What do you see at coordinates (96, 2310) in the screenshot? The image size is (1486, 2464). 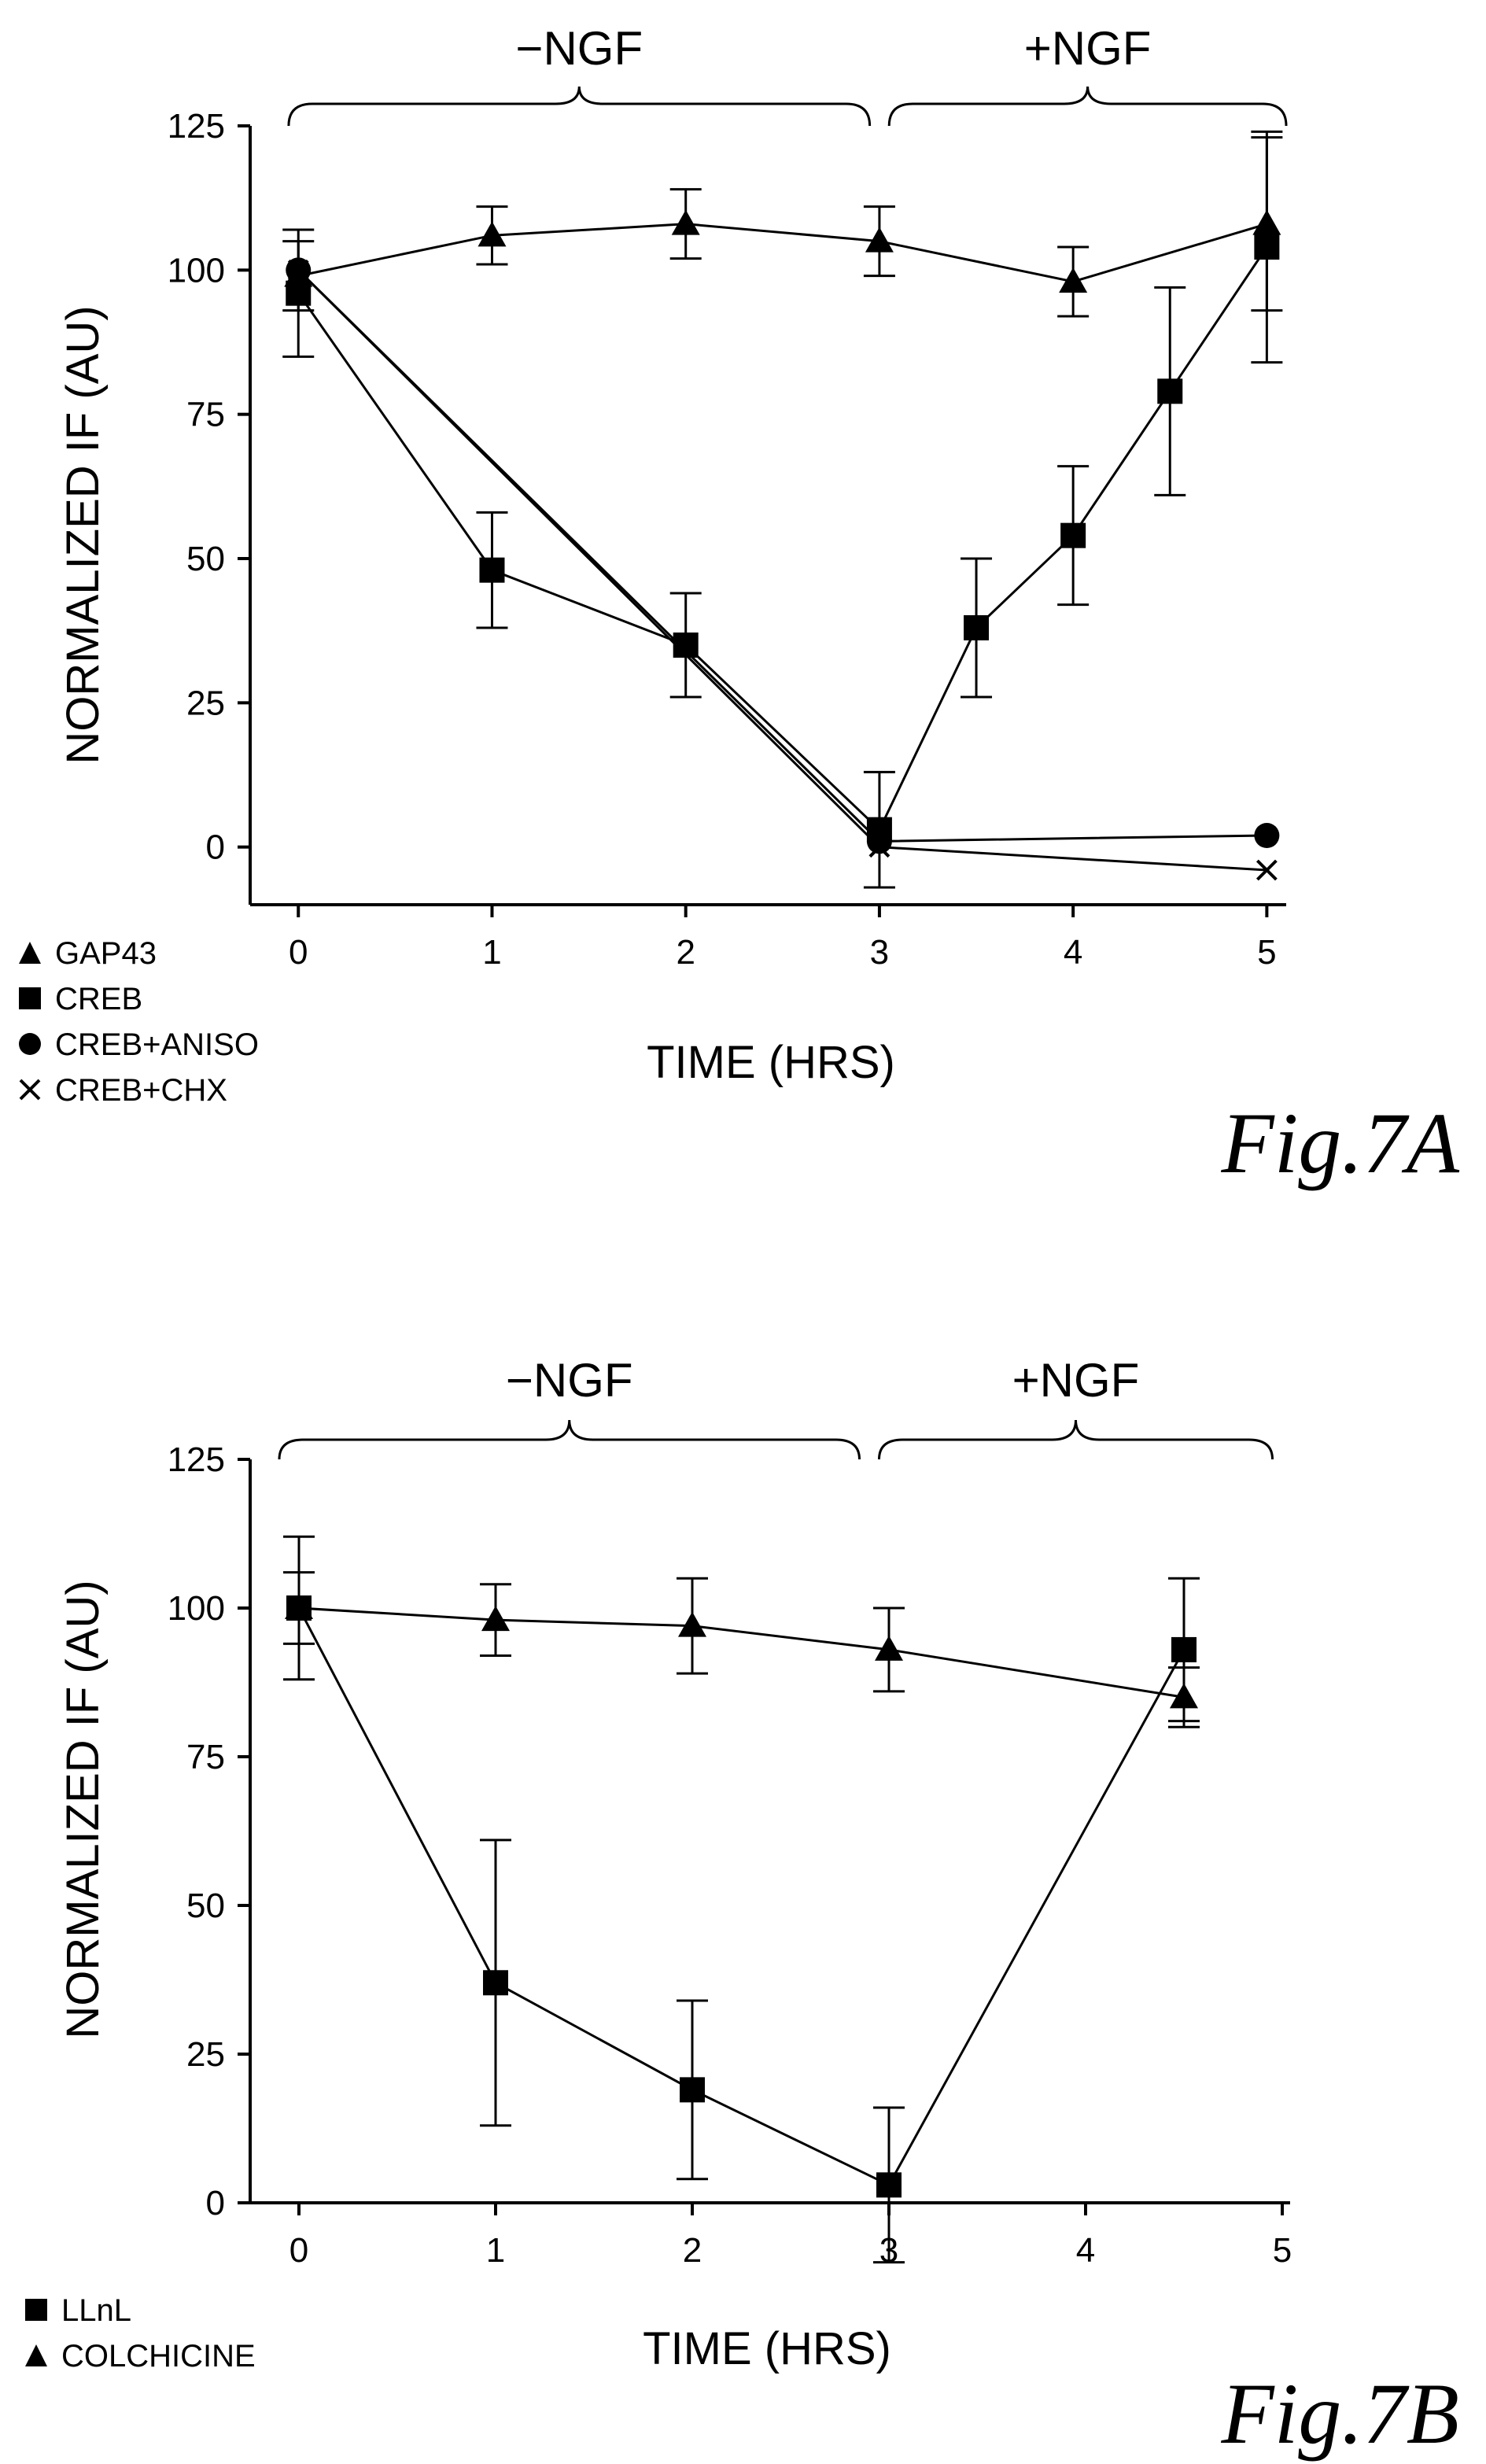 I see `legend-label: LLnL` at bounding box center [96, 2310].